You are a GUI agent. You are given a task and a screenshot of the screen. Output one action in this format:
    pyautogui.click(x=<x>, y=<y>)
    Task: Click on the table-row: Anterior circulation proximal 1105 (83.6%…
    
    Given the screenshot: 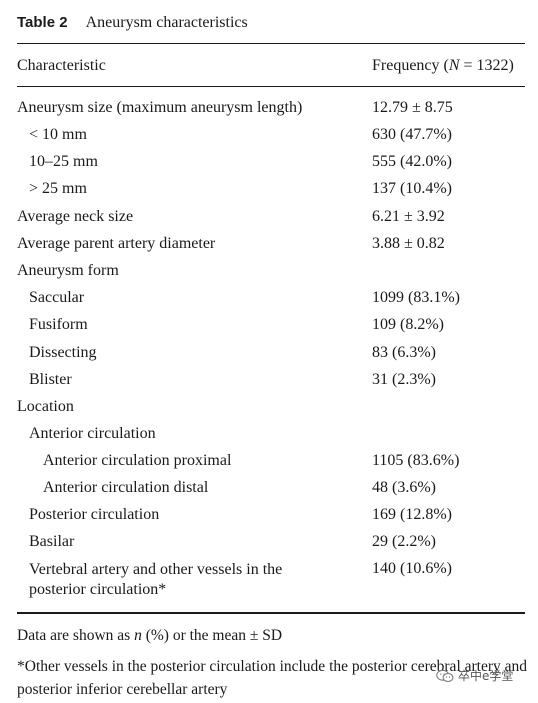 What is the action you would take?
    pyautogui.click(x=269, y=465)
    